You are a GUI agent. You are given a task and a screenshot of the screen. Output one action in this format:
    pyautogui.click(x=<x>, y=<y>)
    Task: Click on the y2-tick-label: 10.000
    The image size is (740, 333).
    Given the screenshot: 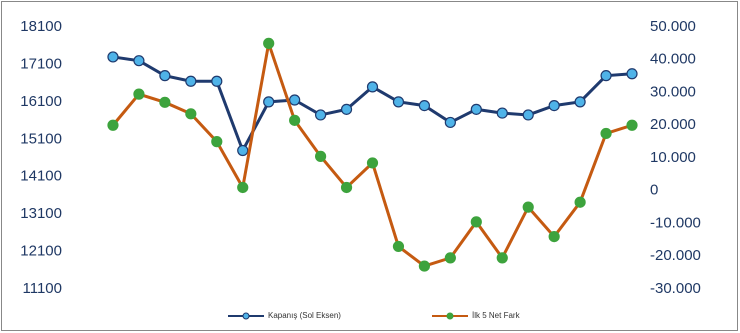 What is the action you would take?
    pyautogui.click(x=673, y=157)
    